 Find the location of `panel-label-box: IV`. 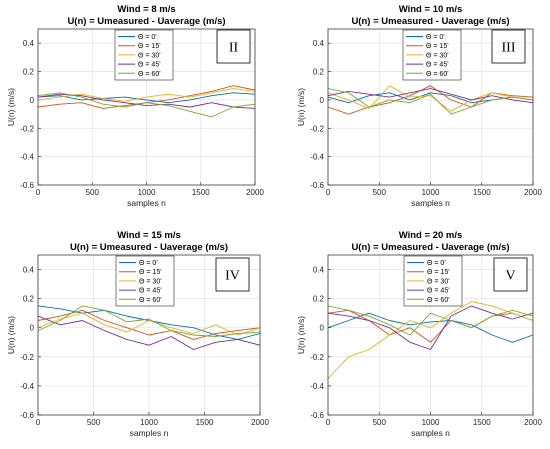

panel-label-box: IV is located at coordinates (232, 274).